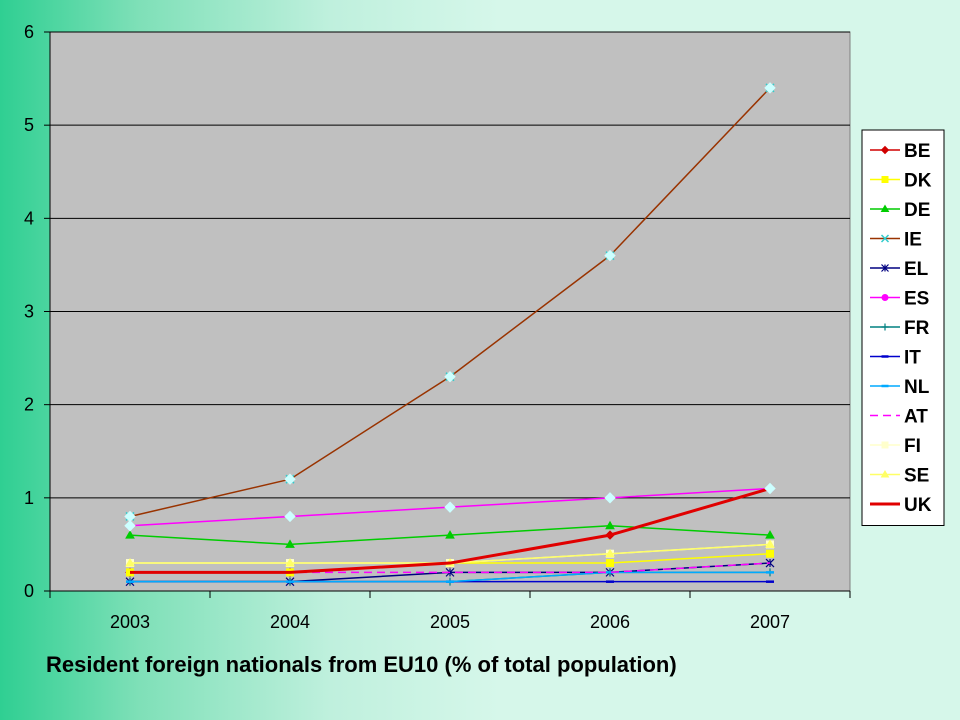 Image resolution: width=960 pixels, height=720 pixels. What do you see at coordinates (899, 417) in the screenshot?
I see `legend-item-at: AT` at bounding box center [899, 417].